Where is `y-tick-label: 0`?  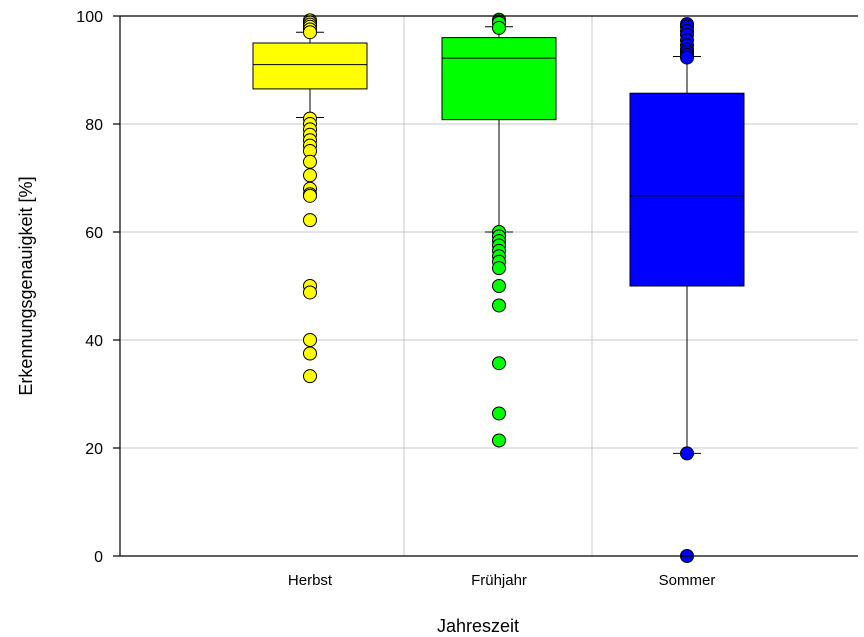
y-tick-label: 0 is located at coordinates (98, 557).